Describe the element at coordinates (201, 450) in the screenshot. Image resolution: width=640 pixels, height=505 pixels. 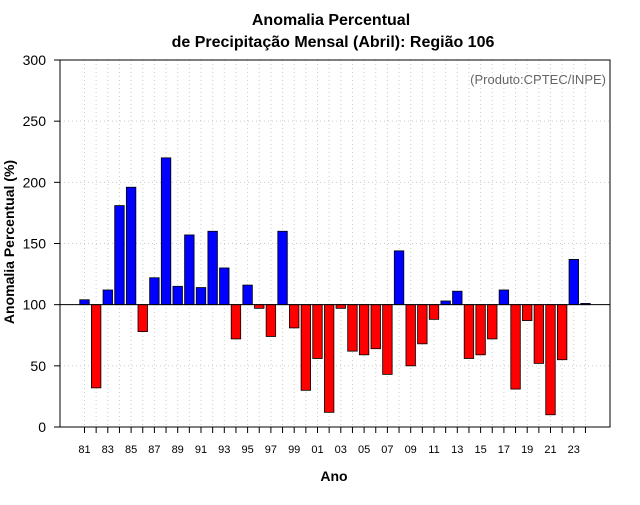
I see `x-tick-label: 91` at that location.